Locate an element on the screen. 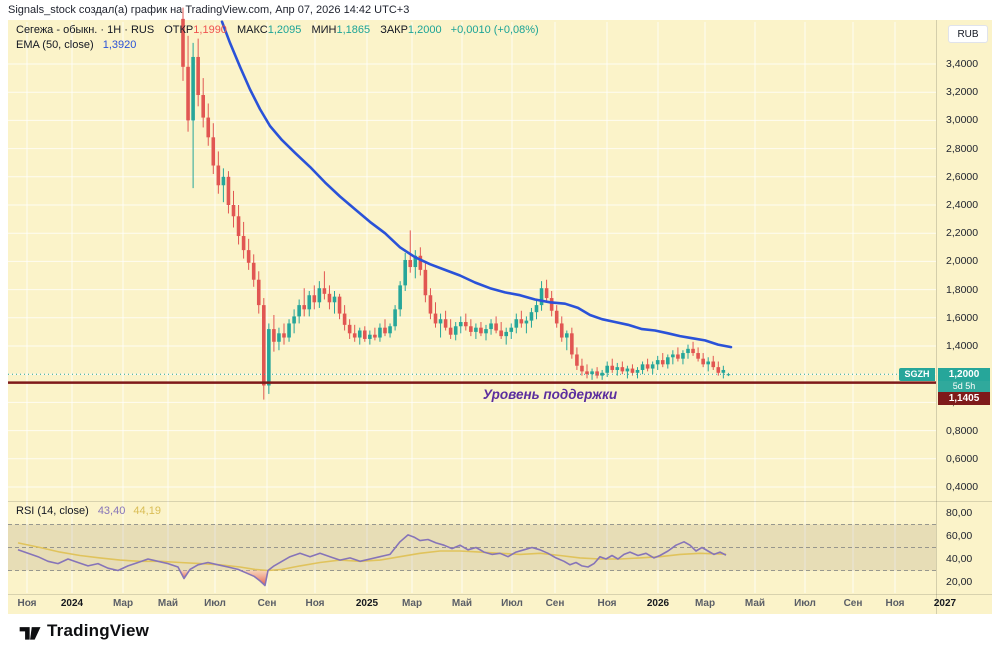 Image resolution: width=1000 pixels, height=652 pixels. change-value: +0,0010 (+0,08%) is located at coordinates (494, 30).